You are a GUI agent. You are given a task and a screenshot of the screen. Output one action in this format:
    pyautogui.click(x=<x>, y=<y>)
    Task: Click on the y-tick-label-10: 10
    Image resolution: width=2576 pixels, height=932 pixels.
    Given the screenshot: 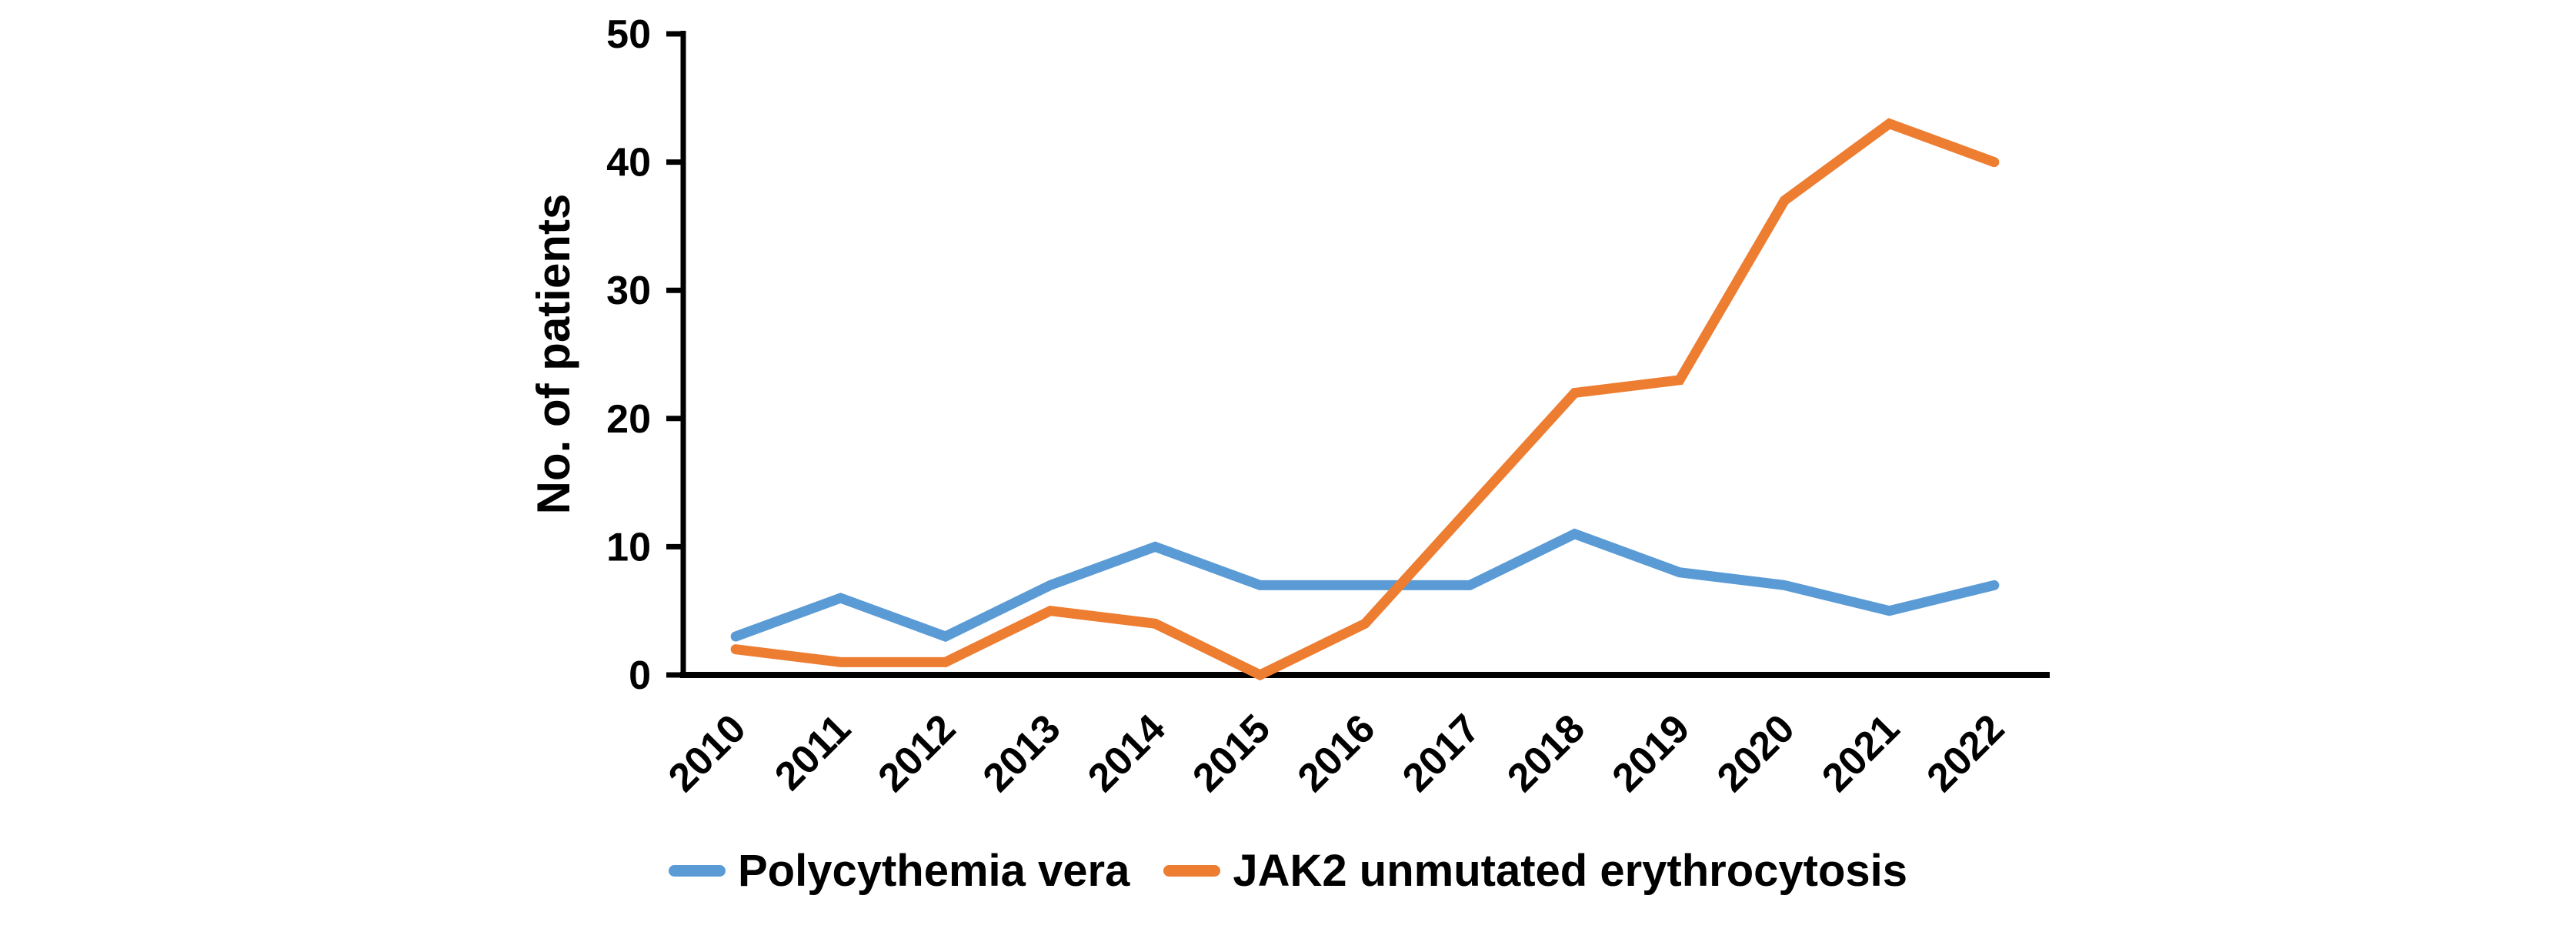 What is the action you would take?
    pyautogui.click(x=629, y=547)
    